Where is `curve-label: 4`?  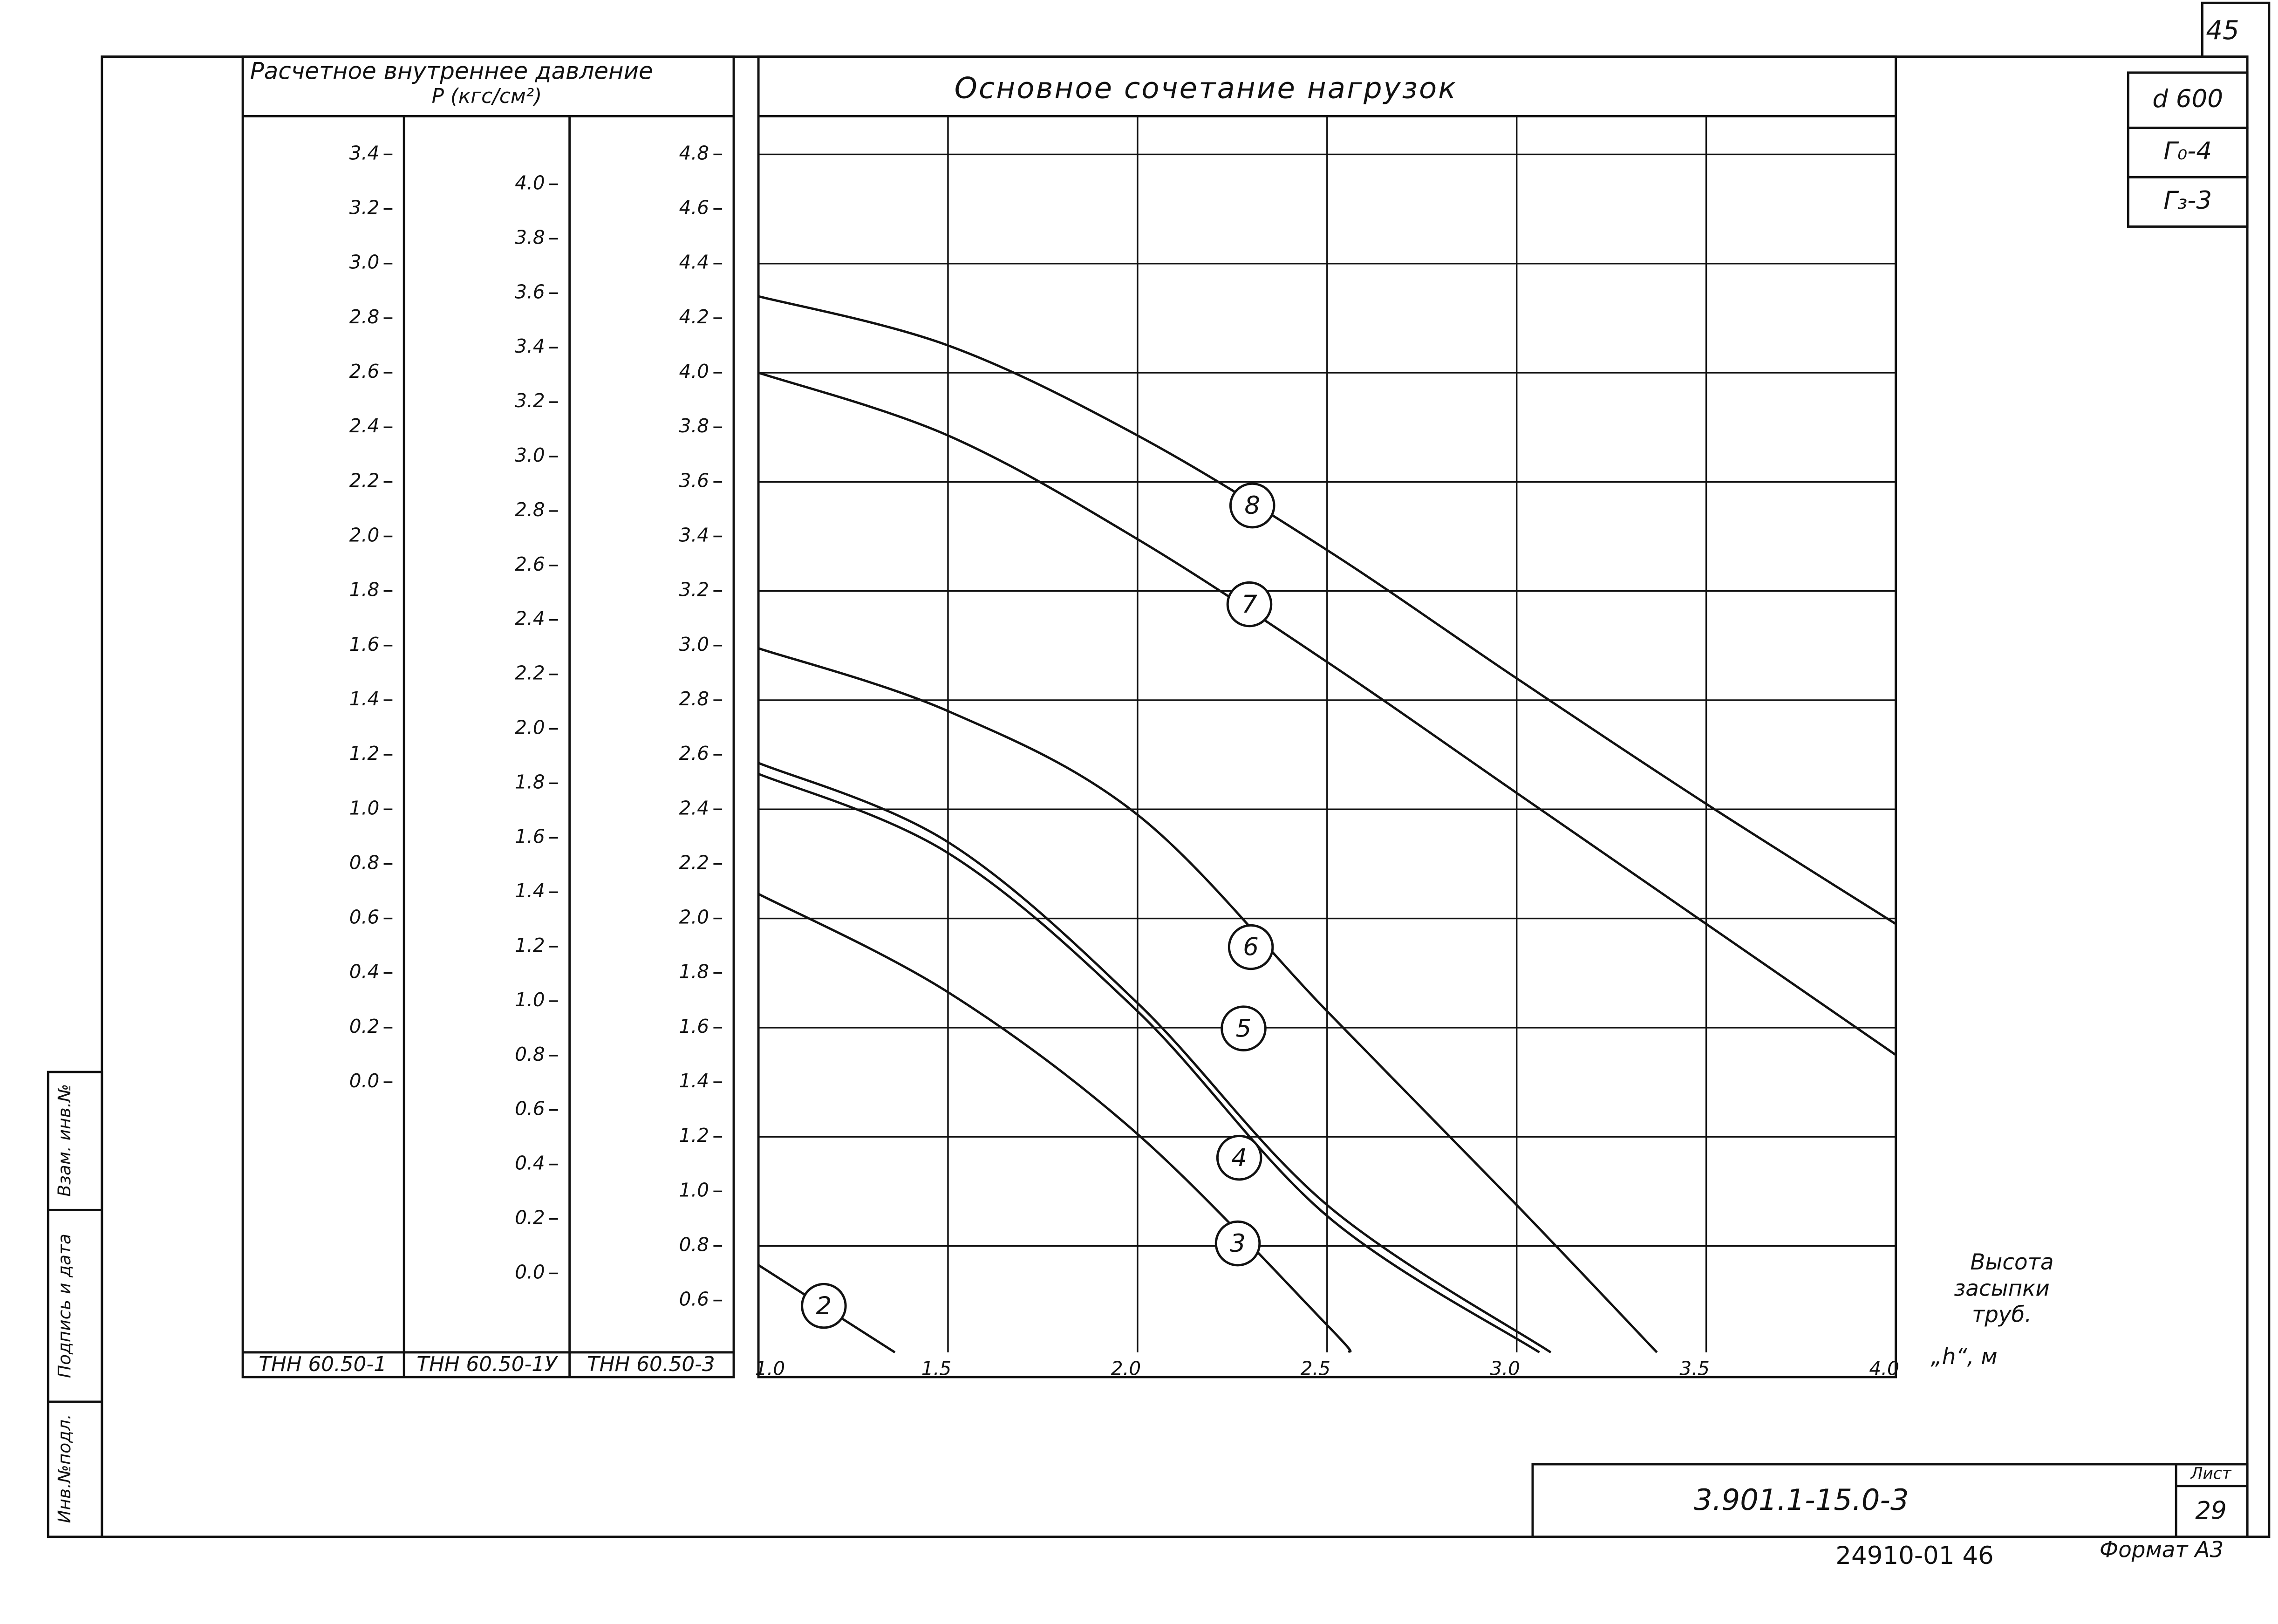 curve-label: 4 is located at coordinates (1239, 1158).